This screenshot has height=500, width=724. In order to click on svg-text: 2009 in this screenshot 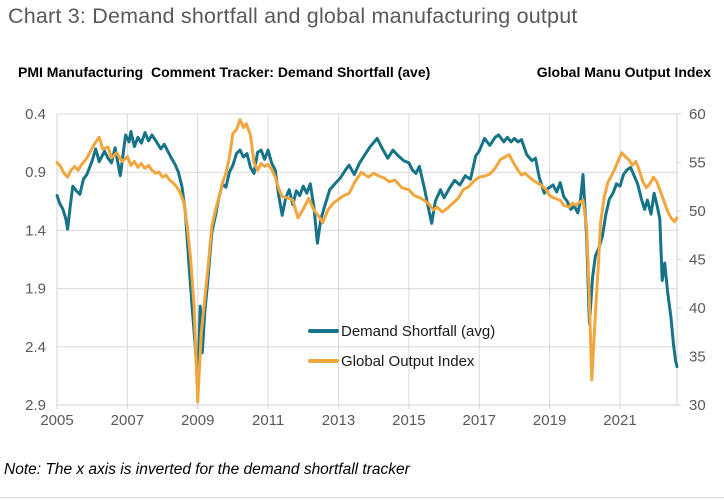, I will do `click(197, 420)`.